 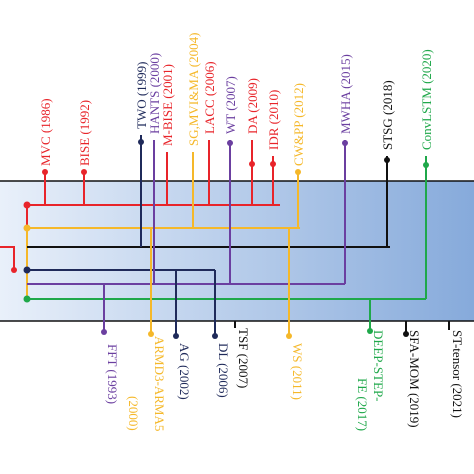 What do you see at coordinates (387, 160) in the screenshot?
I see `node-stsg` at bounding box center [387, 160].